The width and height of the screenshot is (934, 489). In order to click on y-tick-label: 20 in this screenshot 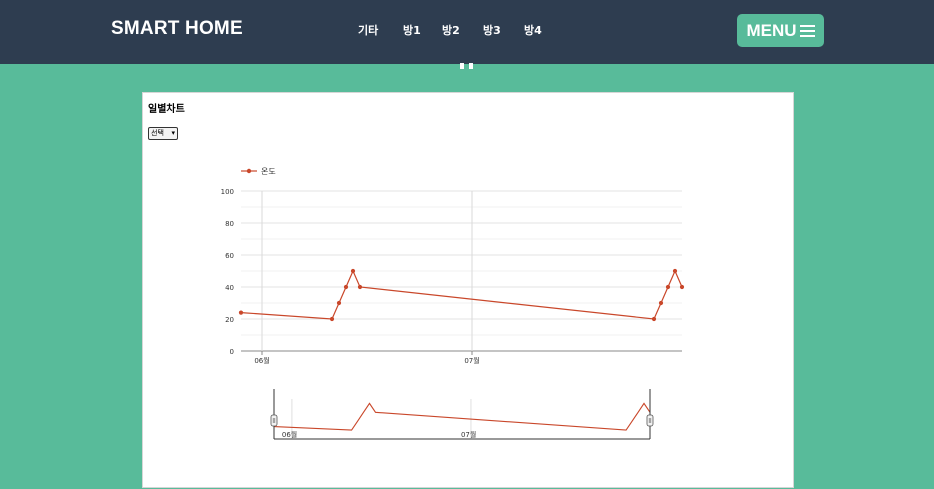, I will do `click(229, 320)`.